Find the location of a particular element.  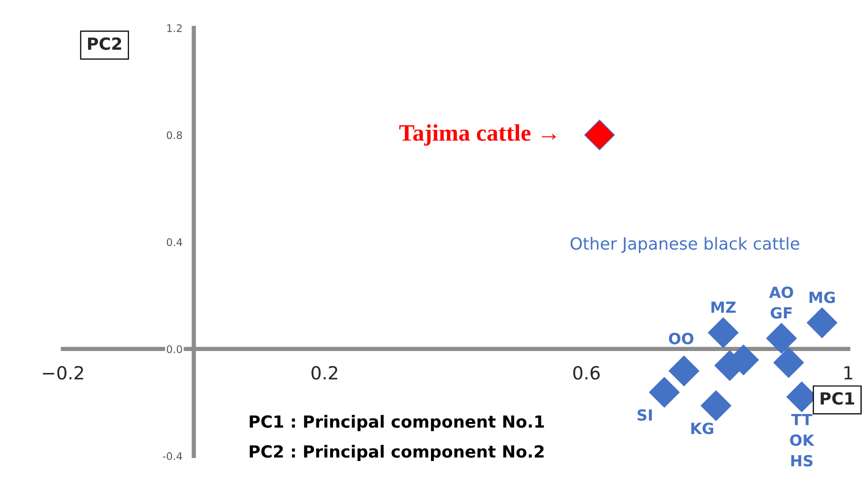

x-tick-label: −0.2 is located at coordinates (63, 373).